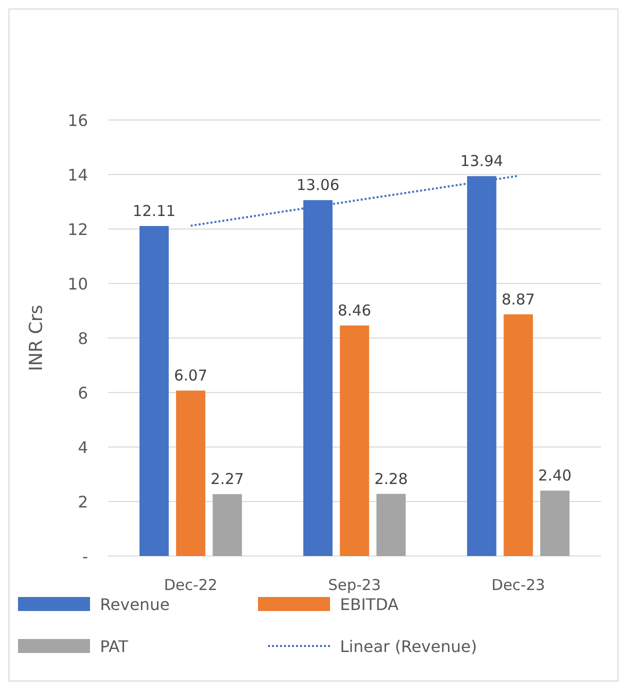 Image resolution: width=627 pixels, height=690 pixels. I want to click on x-tick-label: Dec-23, so click(519, 585).